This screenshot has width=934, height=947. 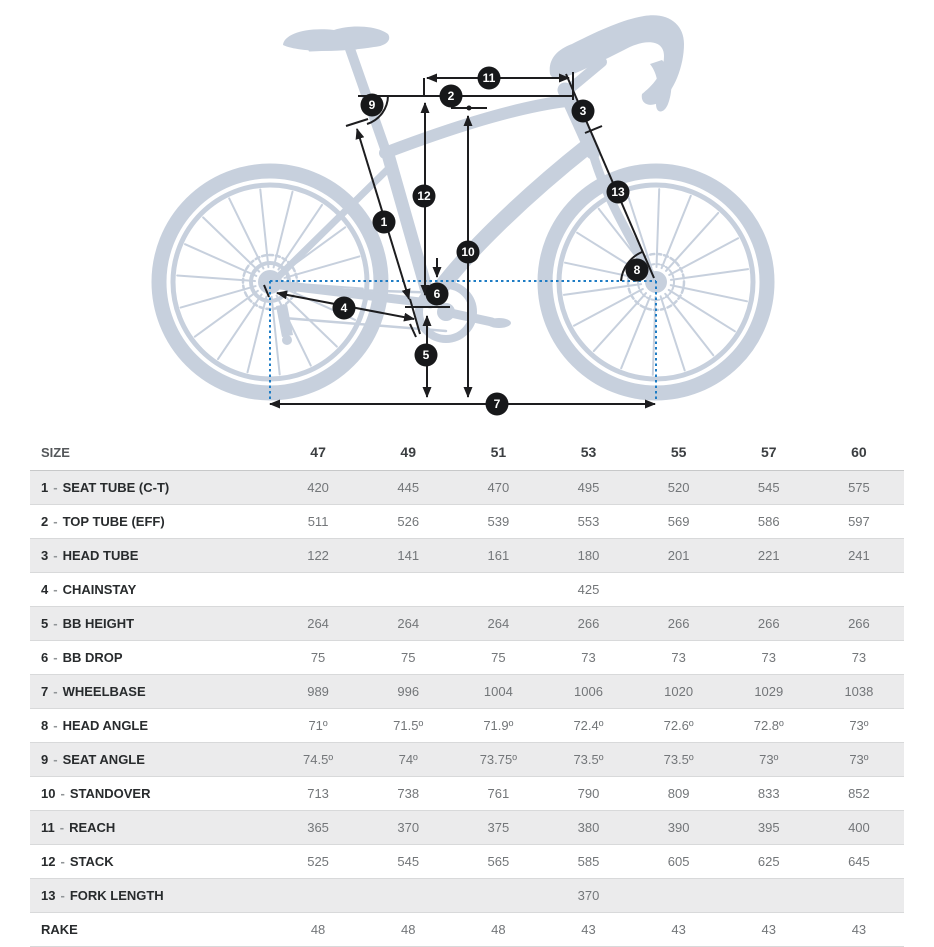 What do you see at coordinates (768, 691) in the screenshot?
I see `row-value: 1029` at bounding box center [768, 691].